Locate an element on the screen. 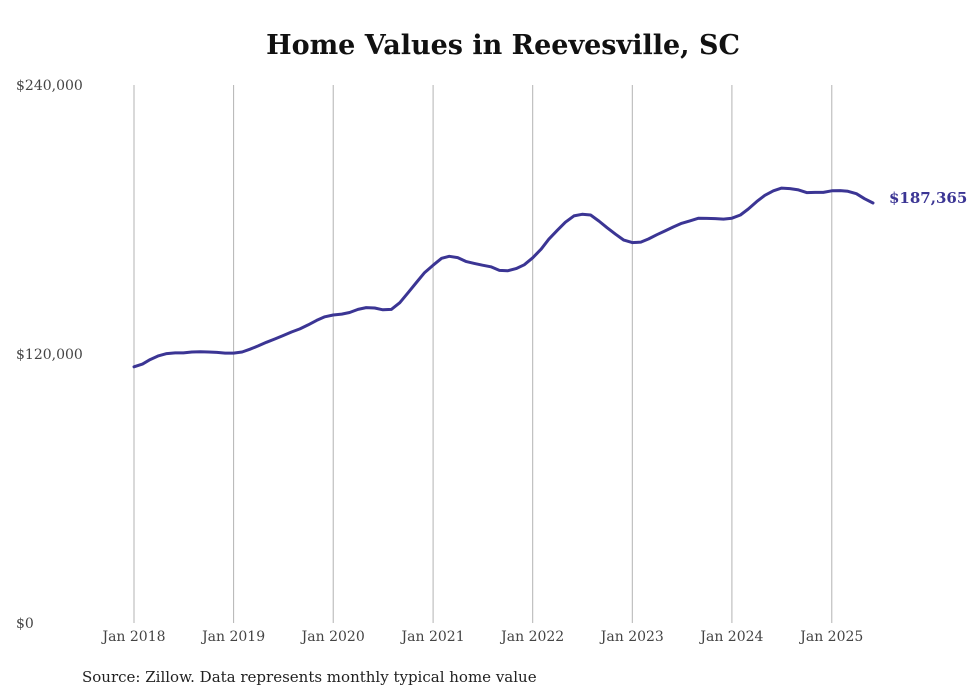 The height and width of the screenshot is (699, 980). end-value-label: $187,365 is located at coordinates (928, 198).